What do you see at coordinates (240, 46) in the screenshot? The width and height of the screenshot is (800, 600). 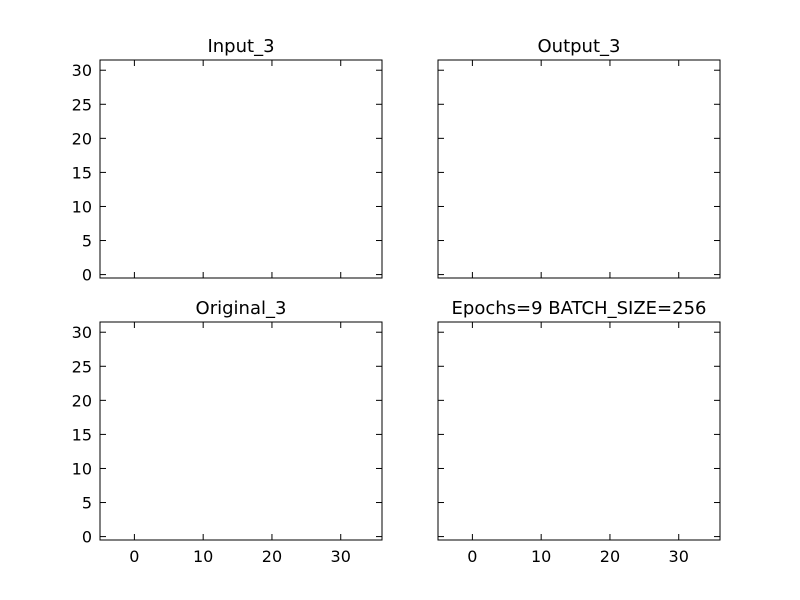 I see `subplot-title: Input_3` at bounding box center [240, 46].